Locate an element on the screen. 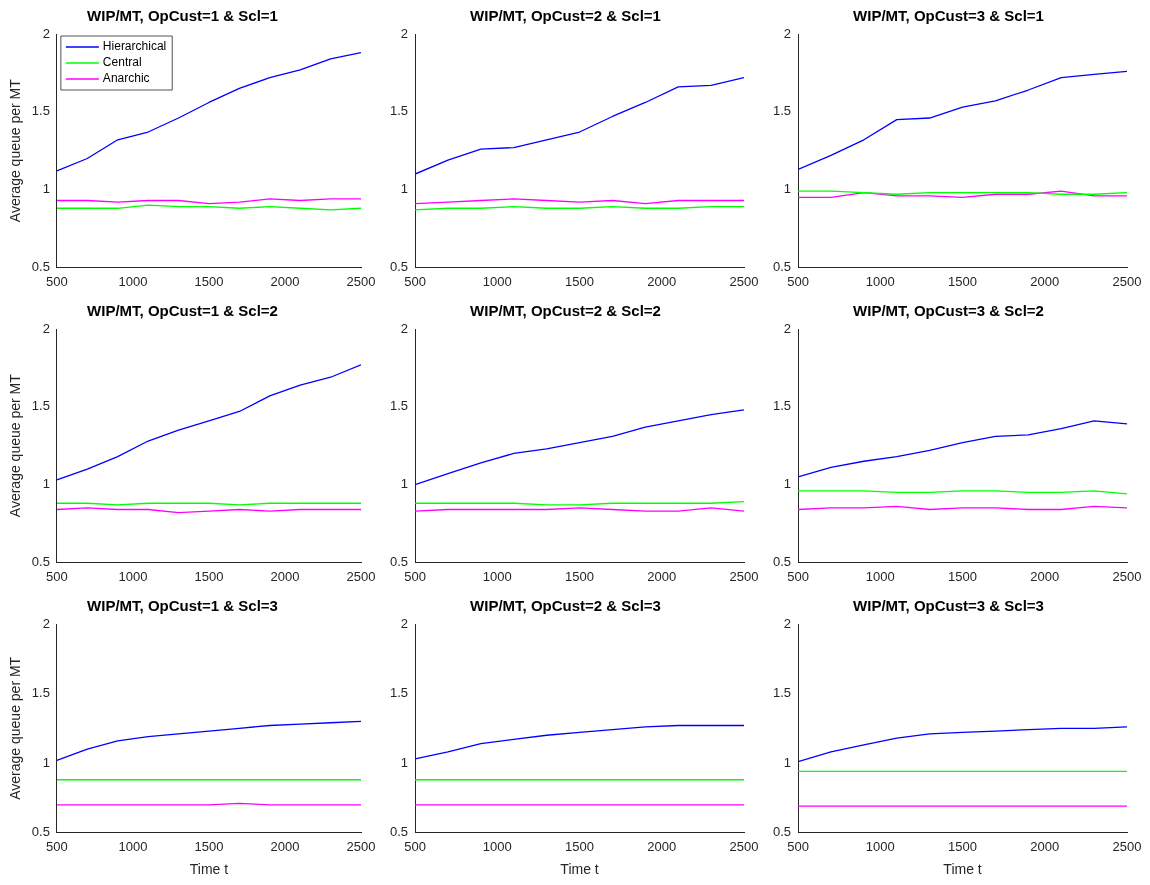 This screenshot has height=885, width=1150. chart-title: WIP/MT, OpCust=1 & Scl=1 is located at coordinates (182, 16).